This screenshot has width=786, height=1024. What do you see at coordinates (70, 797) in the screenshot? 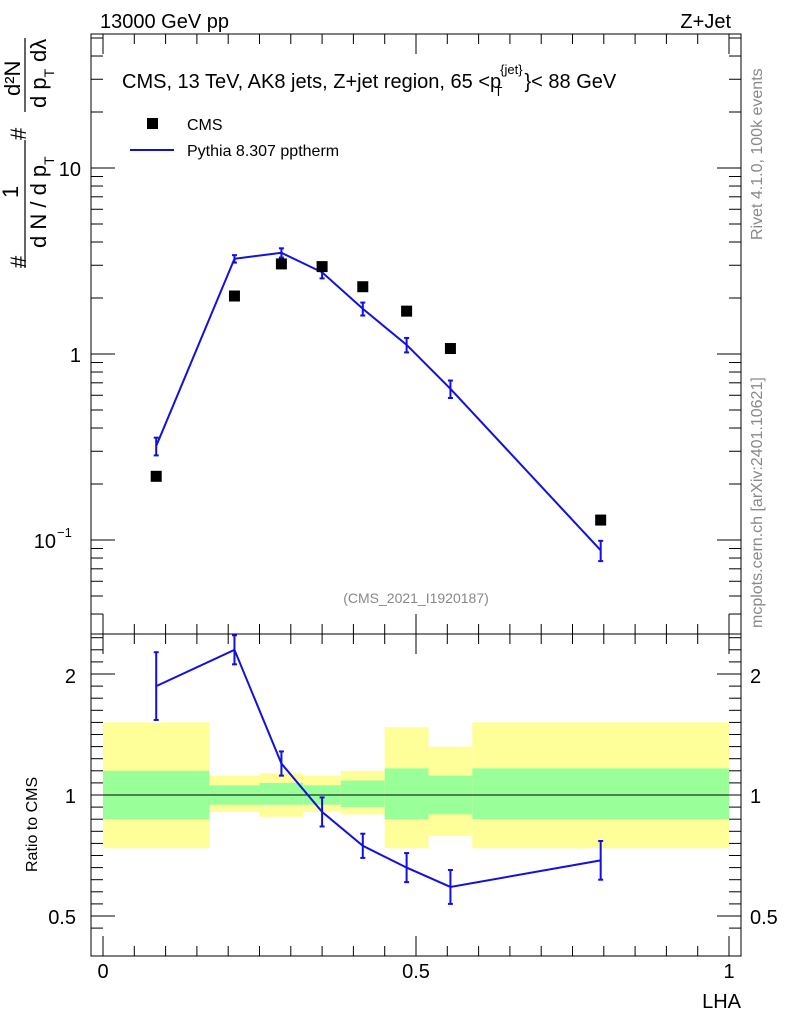
I see `ratio-ytick-label-1: 1` at bounding box center [70, 797].